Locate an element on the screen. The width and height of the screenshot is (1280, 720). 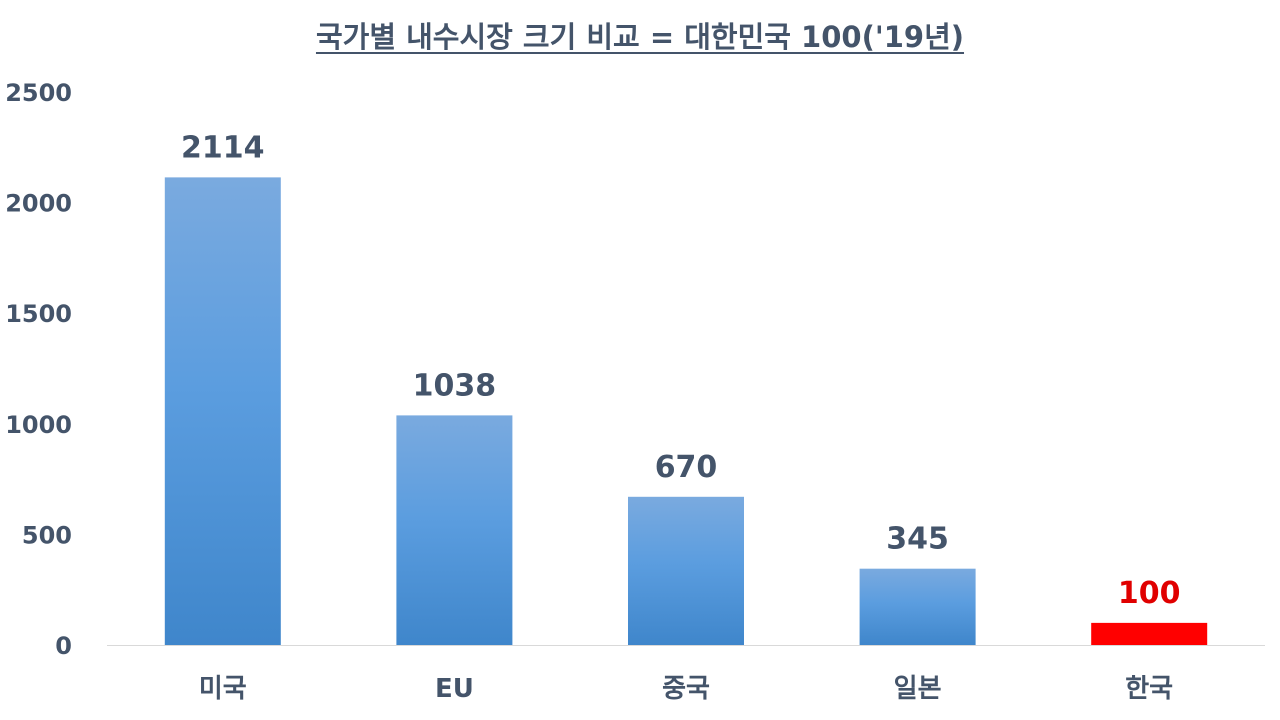
data-label: 2114 is located at coordinates (223, 147).